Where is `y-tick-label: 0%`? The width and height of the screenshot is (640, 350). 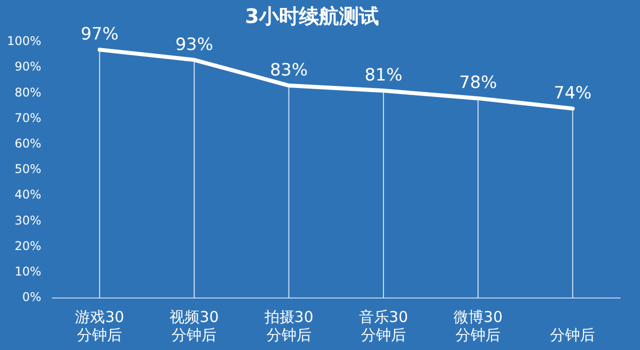
y-tick-label: 0% is located at coordinates (32, 297).